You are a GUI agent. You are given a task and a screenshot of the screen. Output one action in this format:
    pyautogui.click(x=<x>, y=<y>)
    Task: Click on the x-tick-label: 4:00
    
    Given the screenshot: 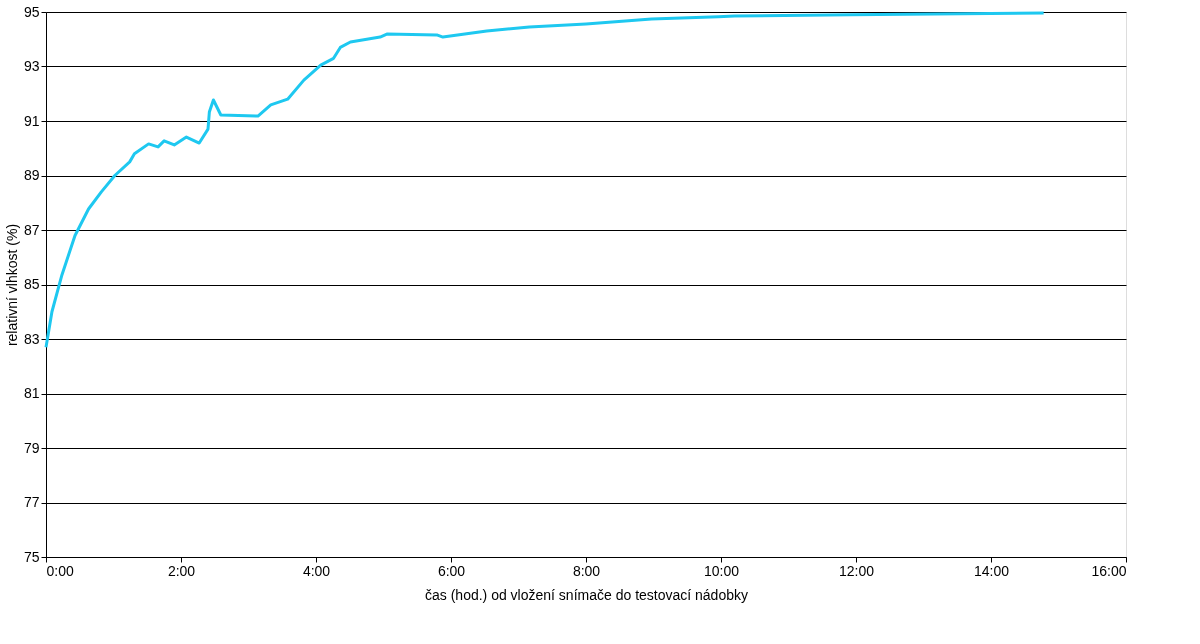 What is the action you would take?
    pyautogui.click(x=316, y=570)
    